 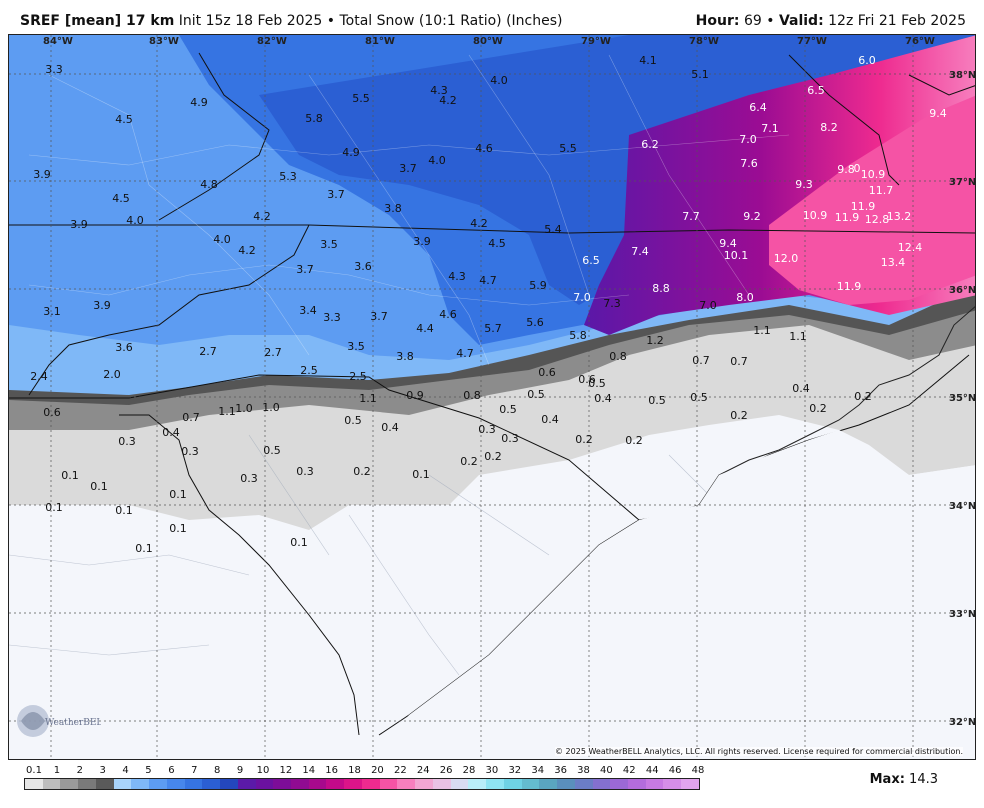 I want to click on snowfall-value-70: 3.1, so click(x=52, y=311).